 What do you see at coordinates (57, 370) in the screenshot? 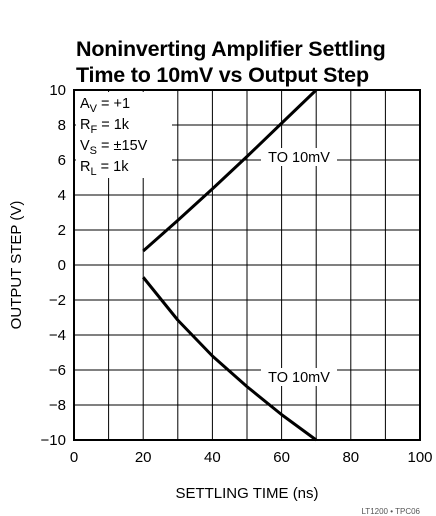
I see `y-tick-label: −6` at bounding box center [57, 370].